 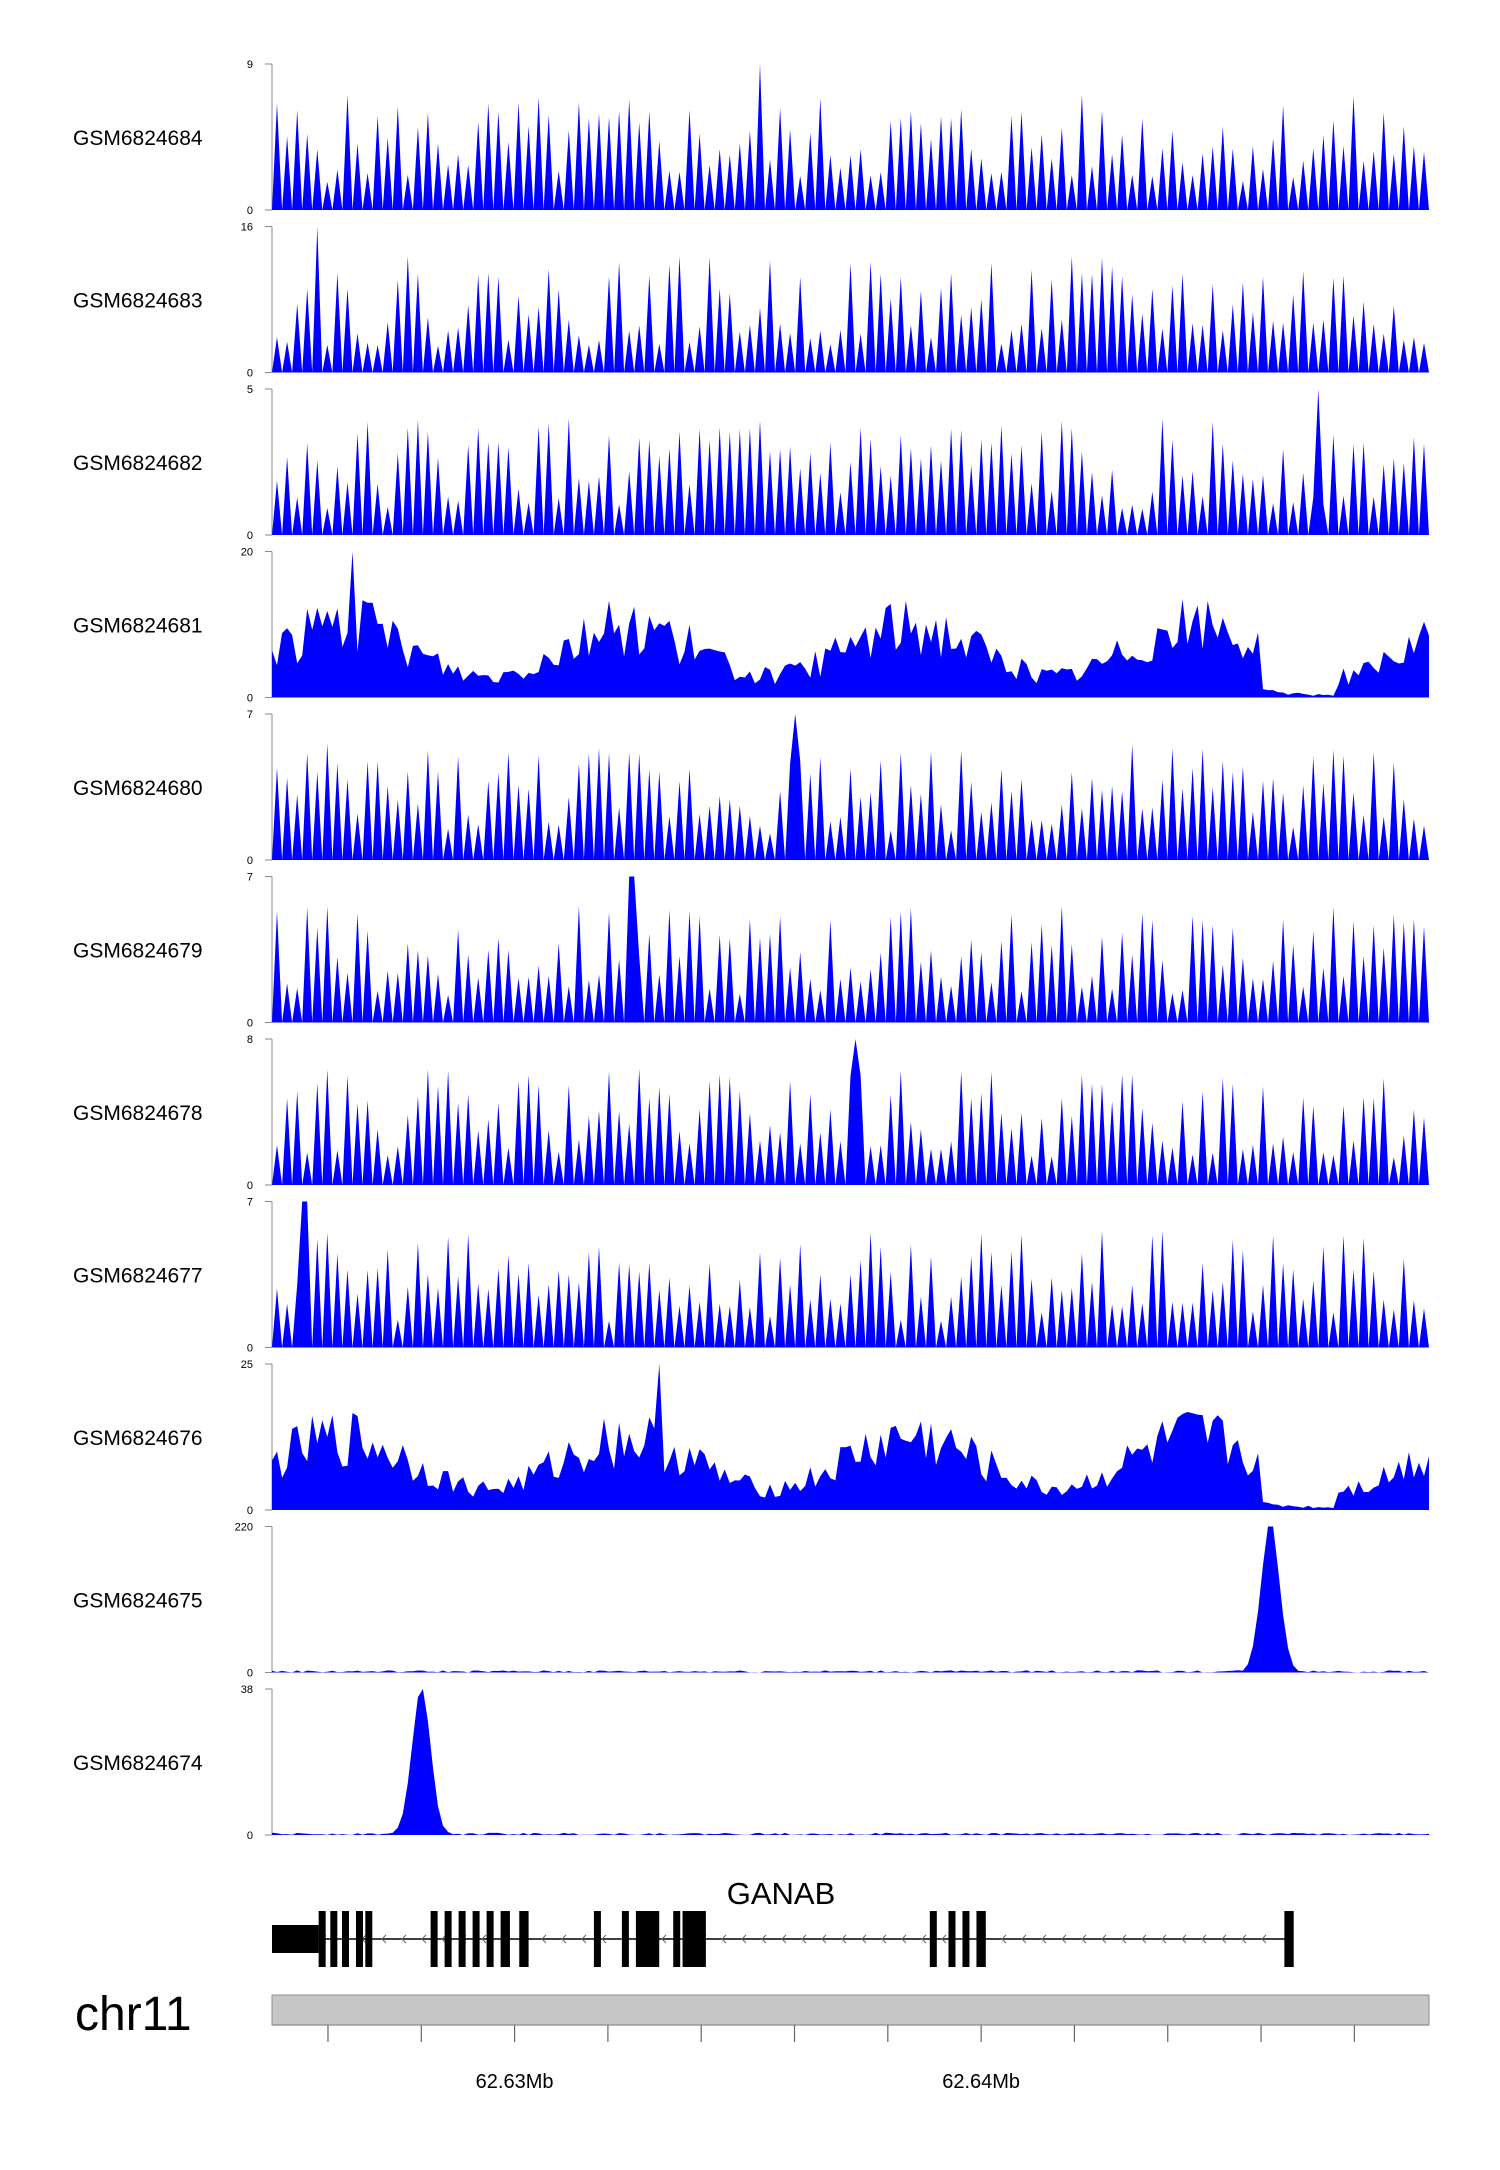 What do you see at coordinates (850, 2010) in the screenshot?
I see `chromosome-ideogram-bar` at bounding box center [850, 2010].